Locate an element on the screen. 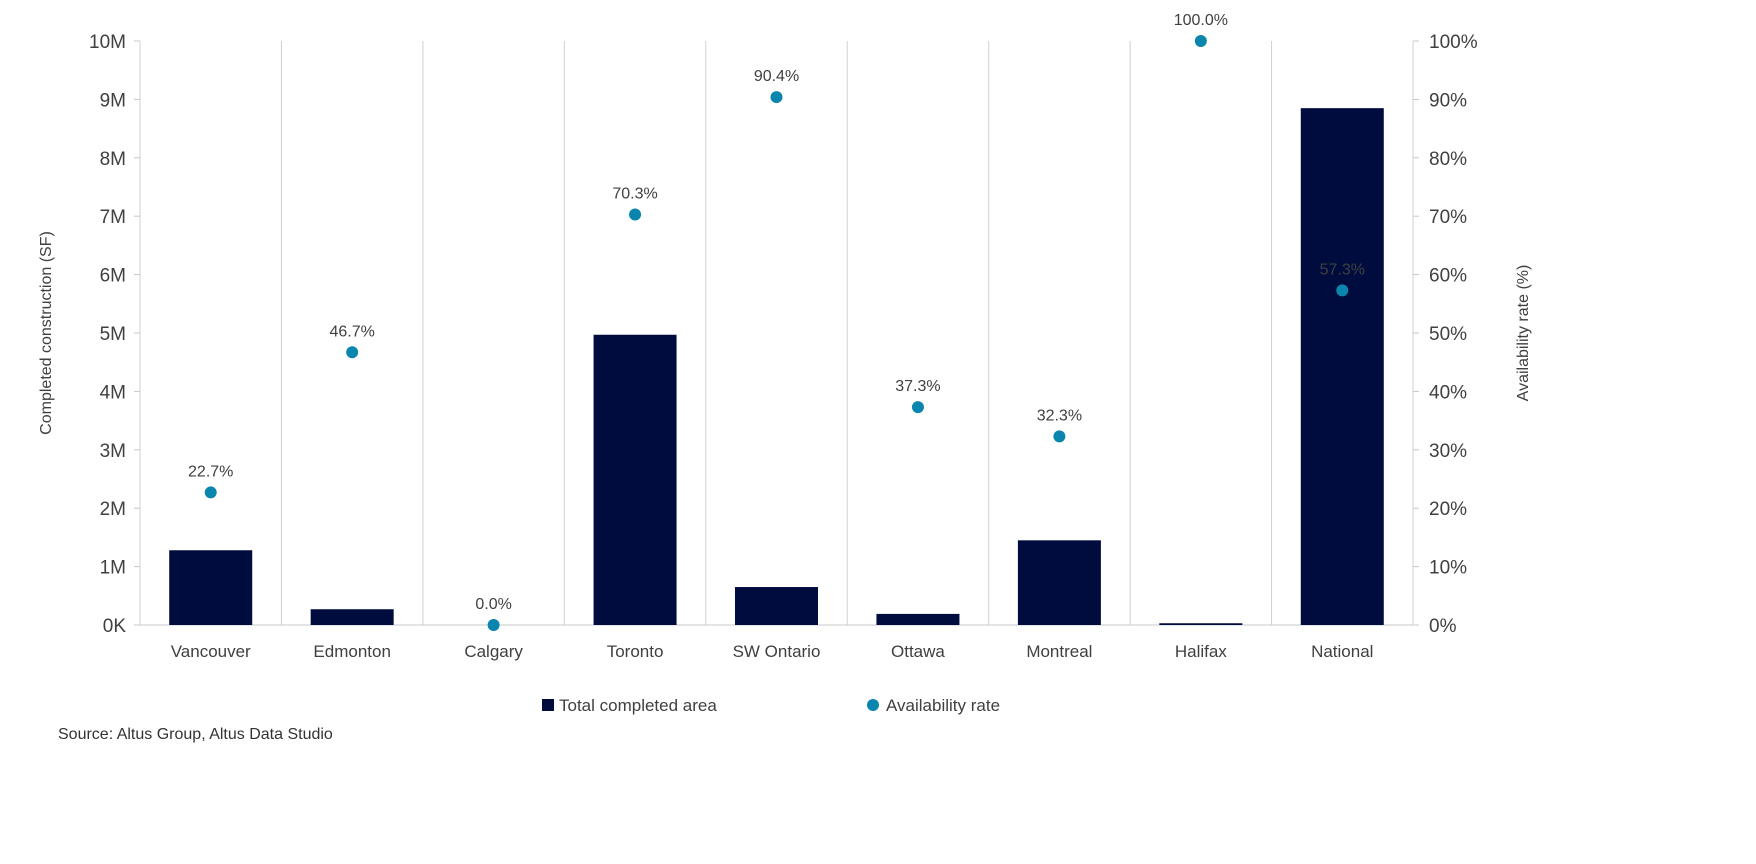 Image resolution: width=1756 pixels, height=864 pixels. bar-sw-ontario is located at coordinates (776, 606).